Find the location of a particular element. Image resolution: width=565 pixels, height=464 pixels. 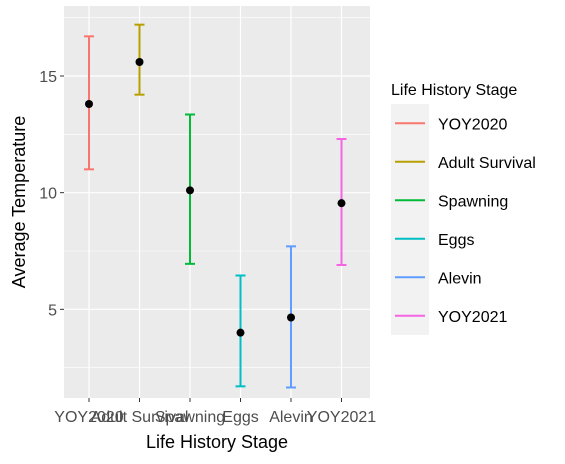

legend-label: Spawning is located at coordinates (473, 201).